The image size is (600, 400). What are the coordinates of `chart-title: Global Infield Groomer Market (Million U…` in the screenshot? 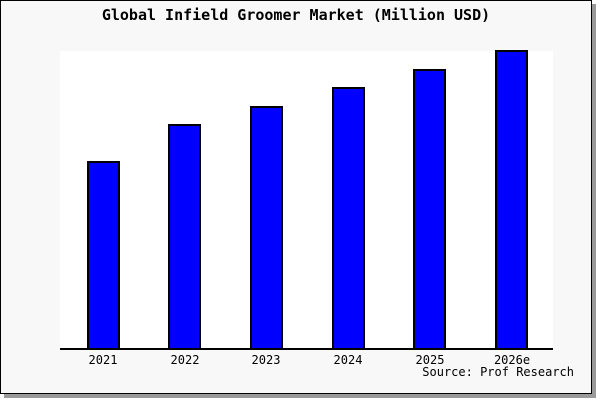 It's located at (296, 15).